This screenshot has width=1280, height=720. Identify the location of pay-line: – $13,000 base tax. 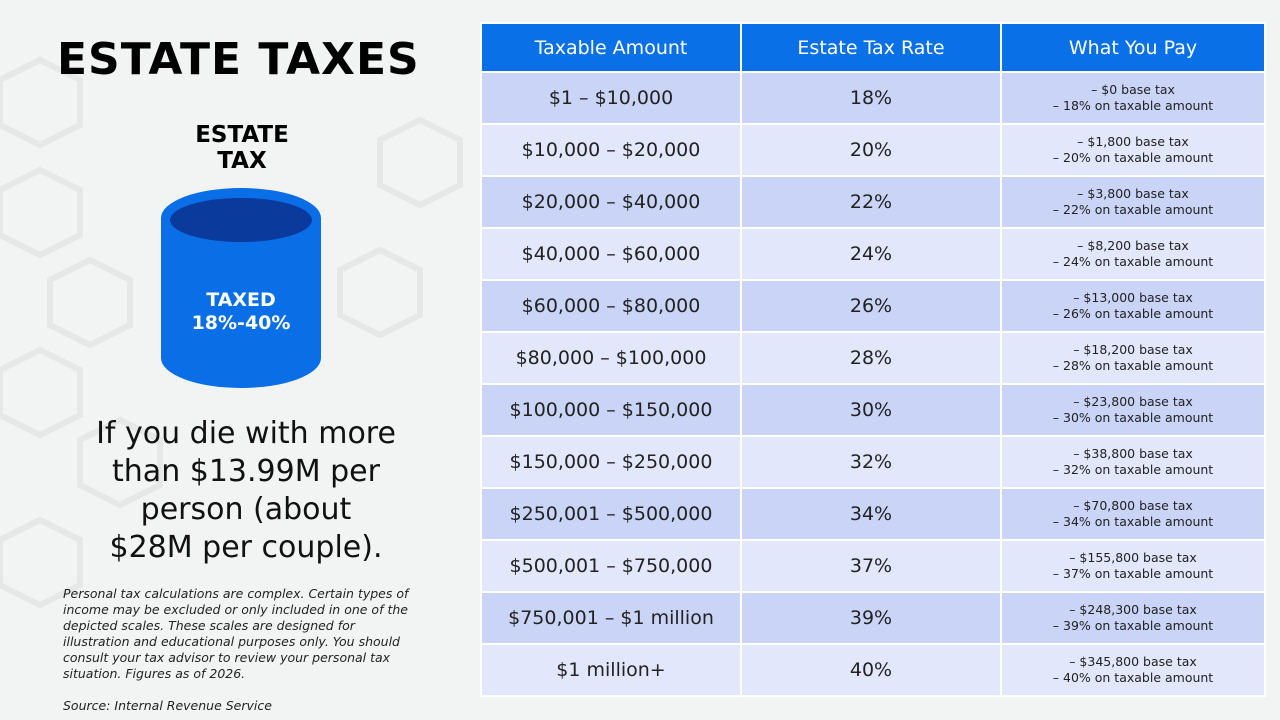
(1133, 297).